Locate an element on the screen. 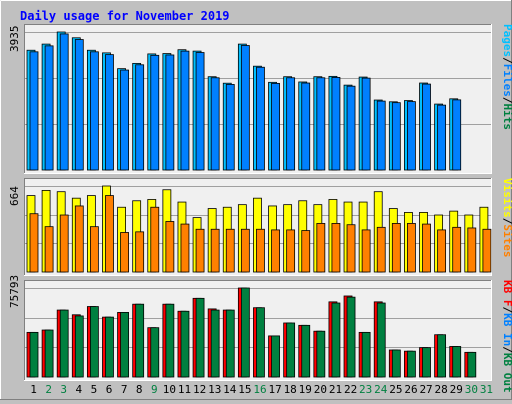 The image size is (512, 404). legend-part: Files is located at coordinates (506, 80).